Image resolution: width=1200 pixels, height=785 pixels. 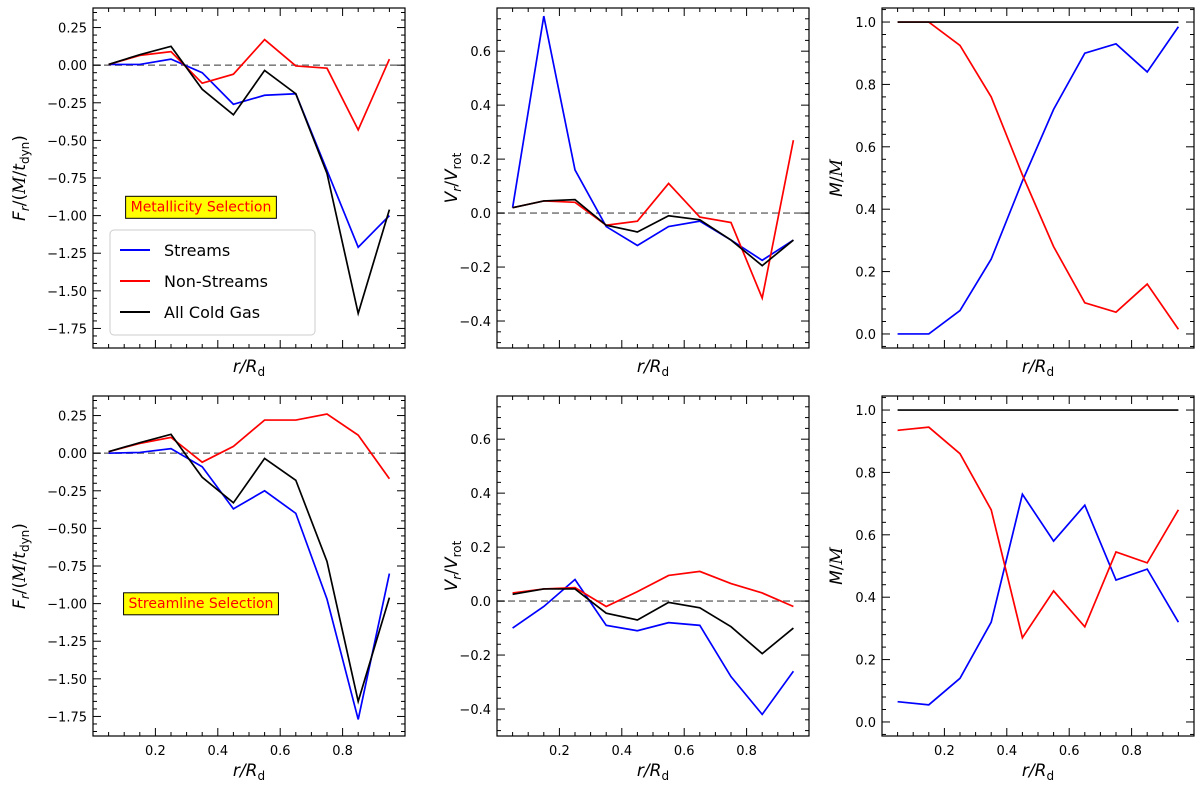 What do you see at coordinates (865, 85) in the screenshot?
I see `y-tick-label: 0.8` at bounding box center [865, 85].